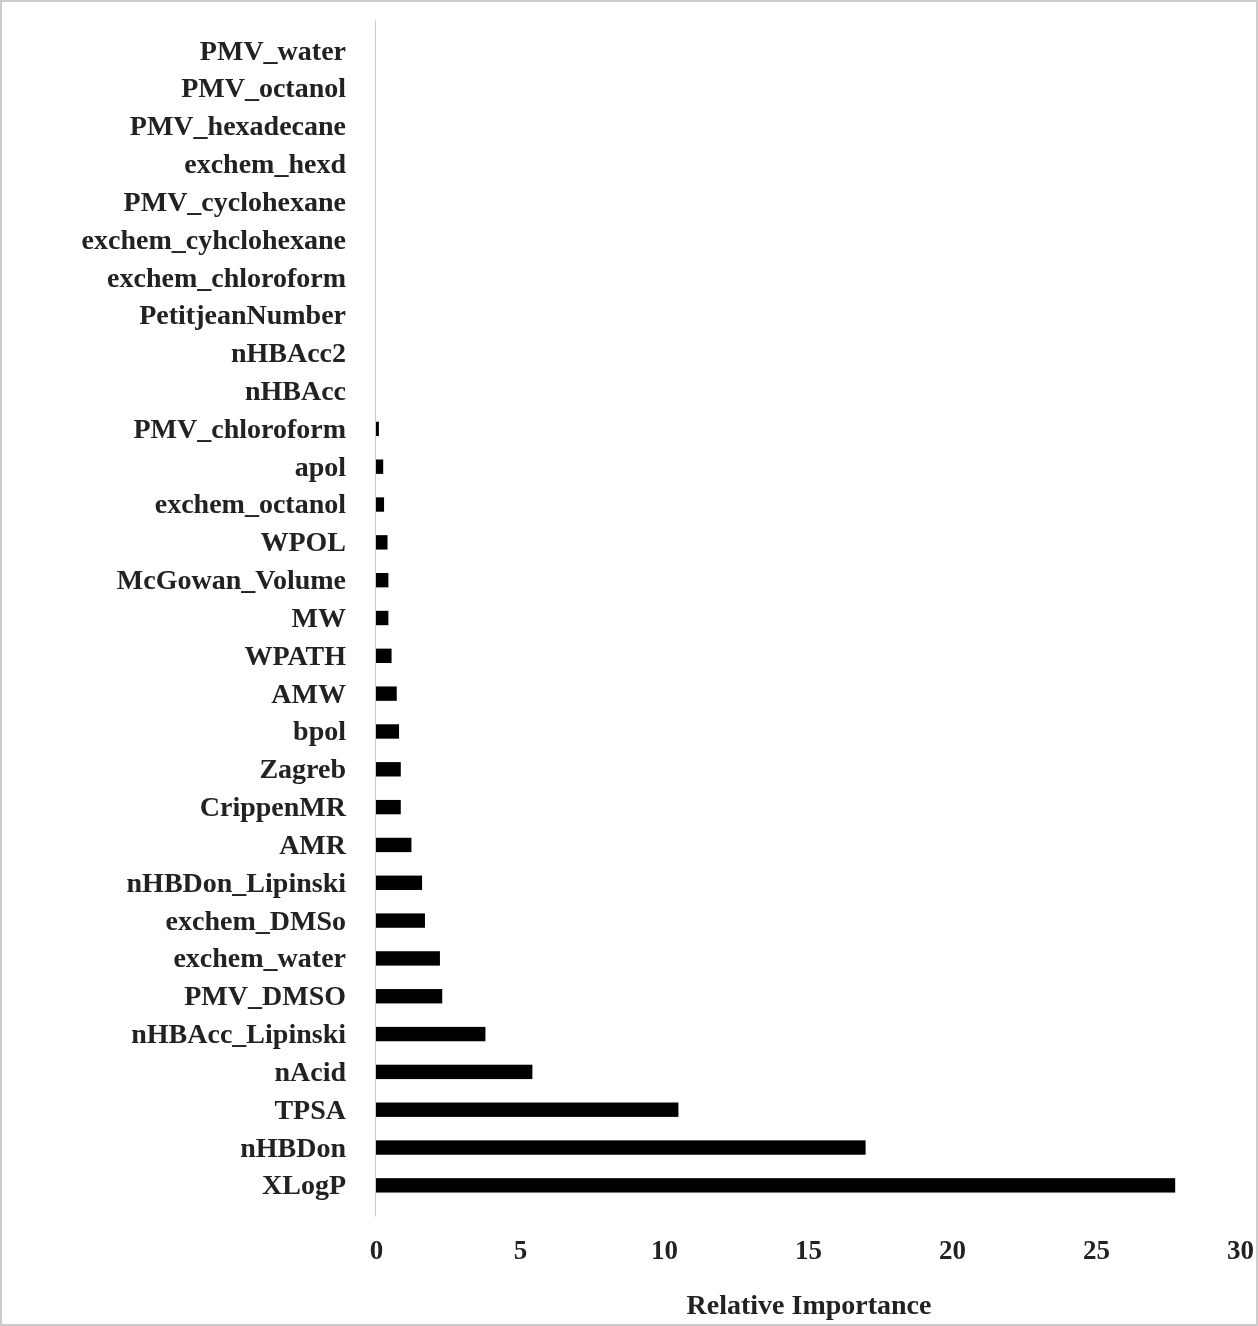  Describe the element at coordinates (231, 580) in the screenshot. I see `y-tick-label: McGowan_Volume` at that location.